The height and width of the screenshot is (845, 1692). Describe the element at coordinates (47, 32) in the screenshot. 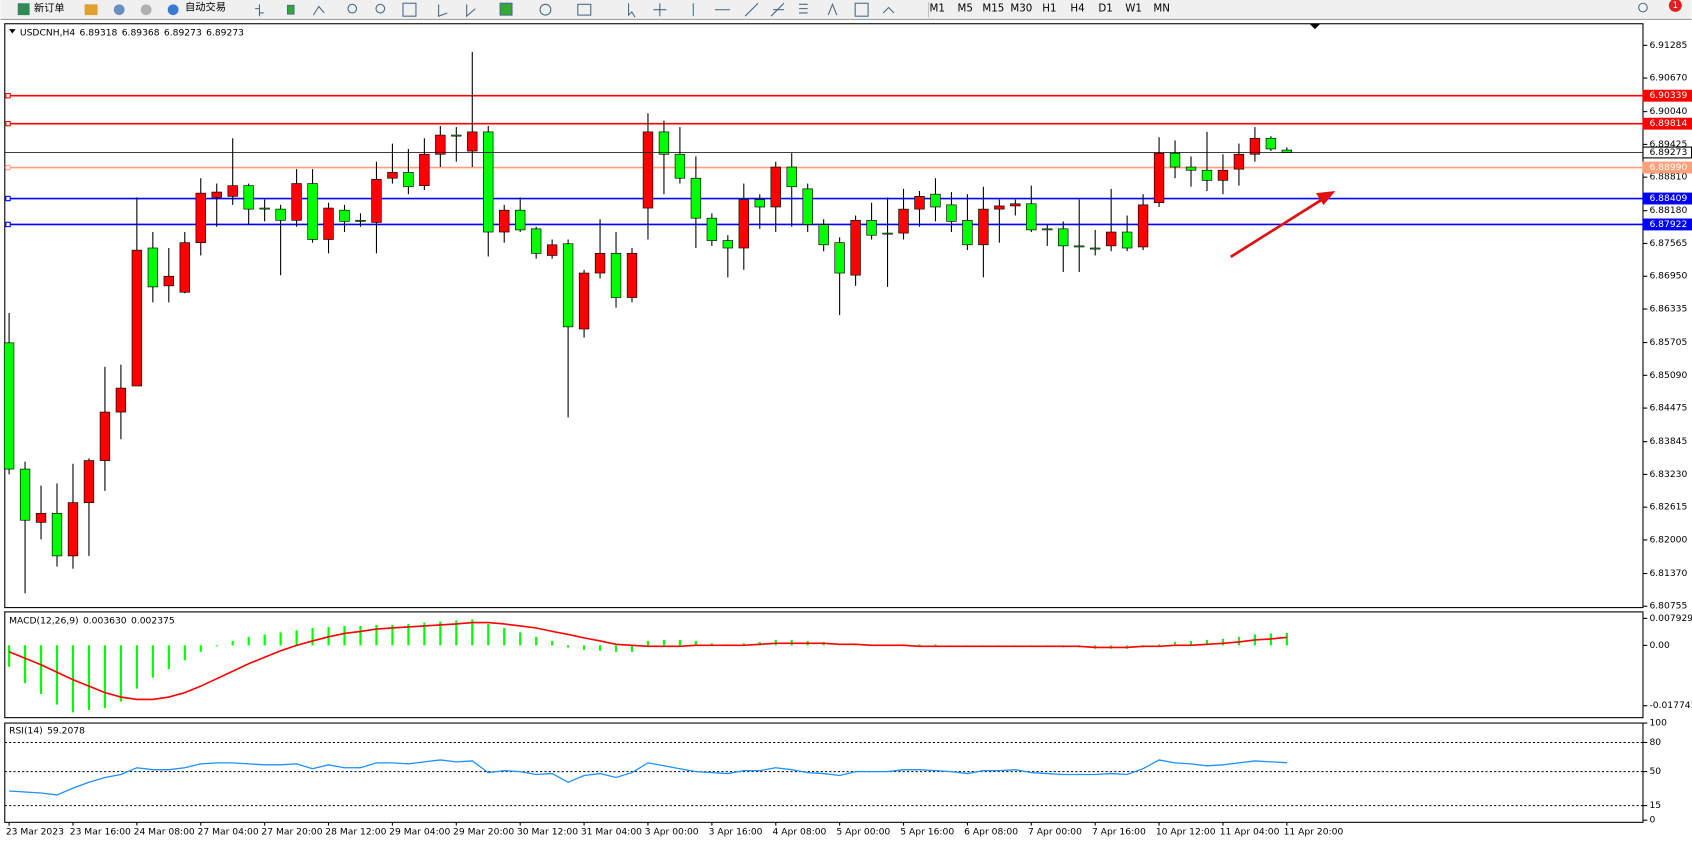

I see `symbol: USDCNH,H4` at that location.